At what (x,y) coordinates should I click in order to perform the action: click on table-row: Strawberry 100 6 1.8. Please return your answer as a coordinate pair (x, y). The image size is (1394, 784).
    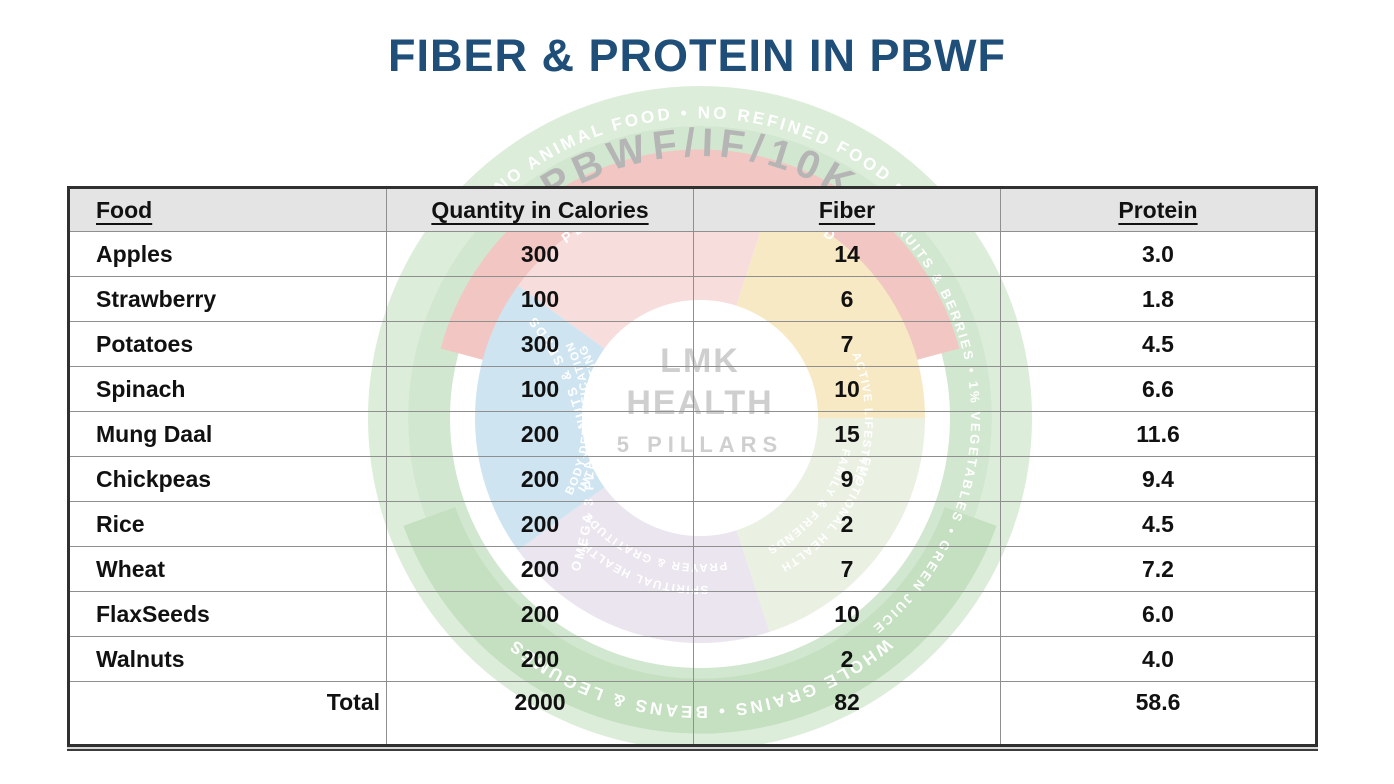
    Looking at the image, I should click on (692, 299).